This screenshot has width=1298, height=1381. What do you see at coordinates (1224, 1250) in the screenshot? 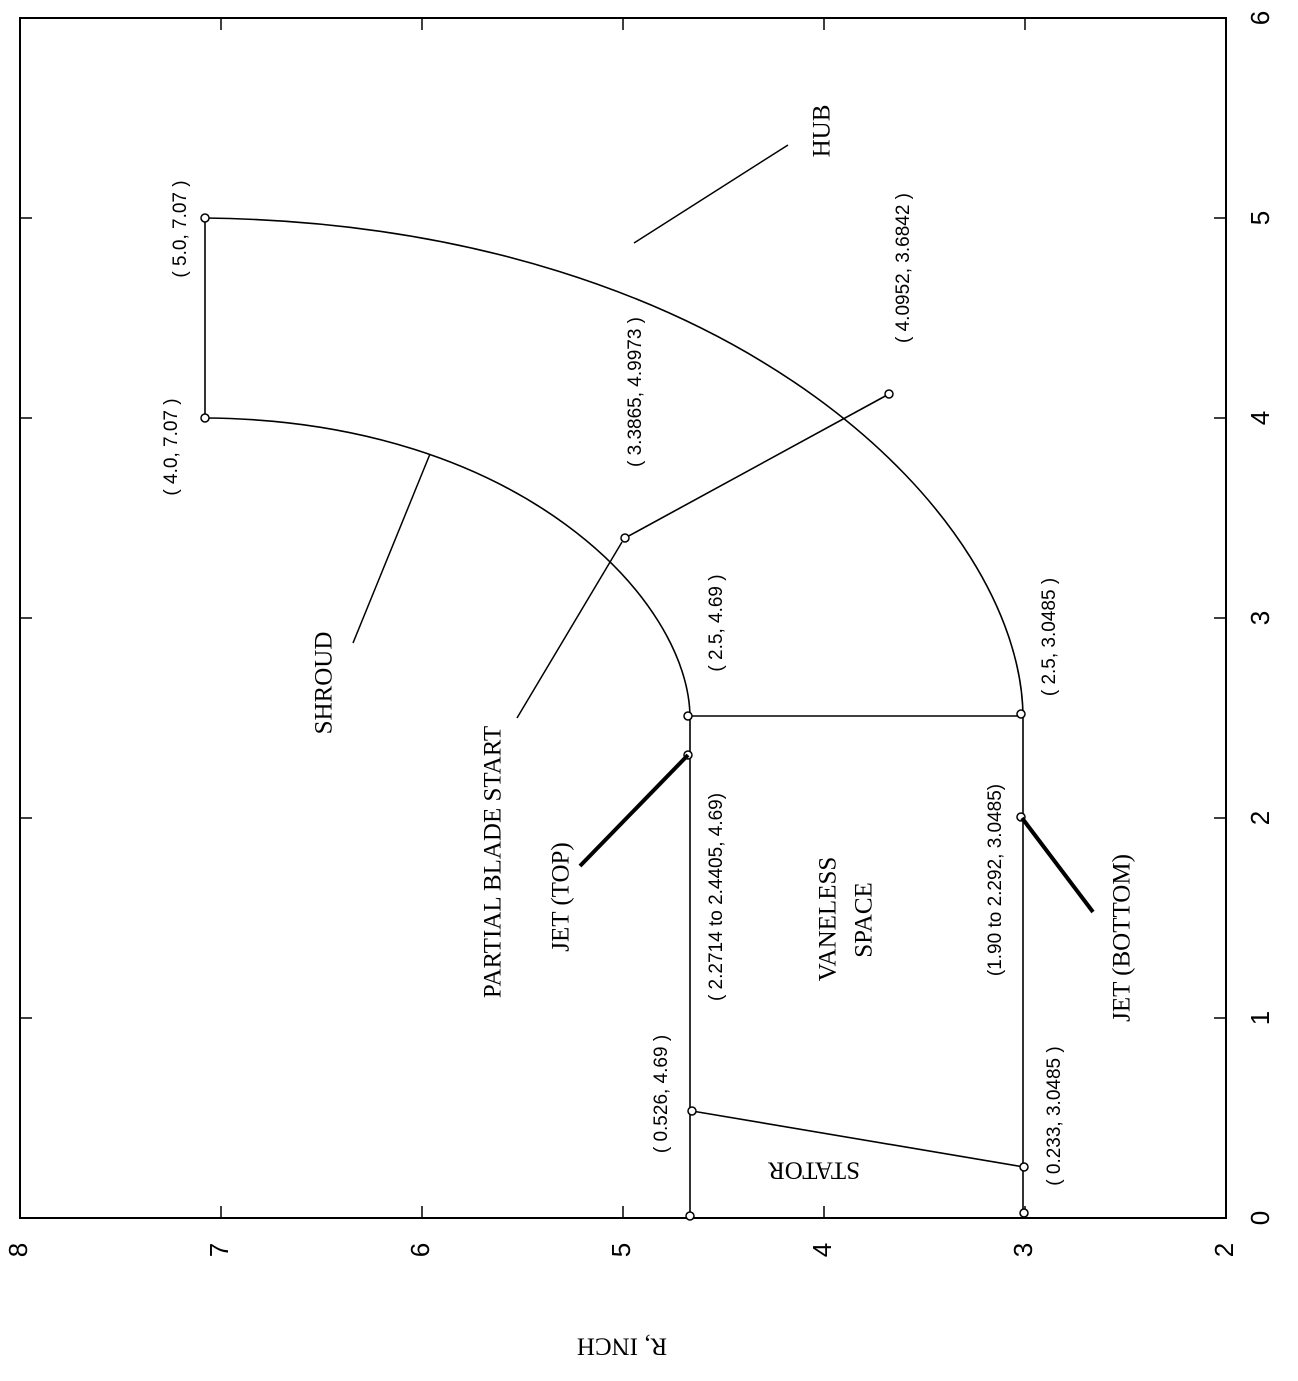
I see `r-tick-2: 2` at bounding box center [1224, 1250].